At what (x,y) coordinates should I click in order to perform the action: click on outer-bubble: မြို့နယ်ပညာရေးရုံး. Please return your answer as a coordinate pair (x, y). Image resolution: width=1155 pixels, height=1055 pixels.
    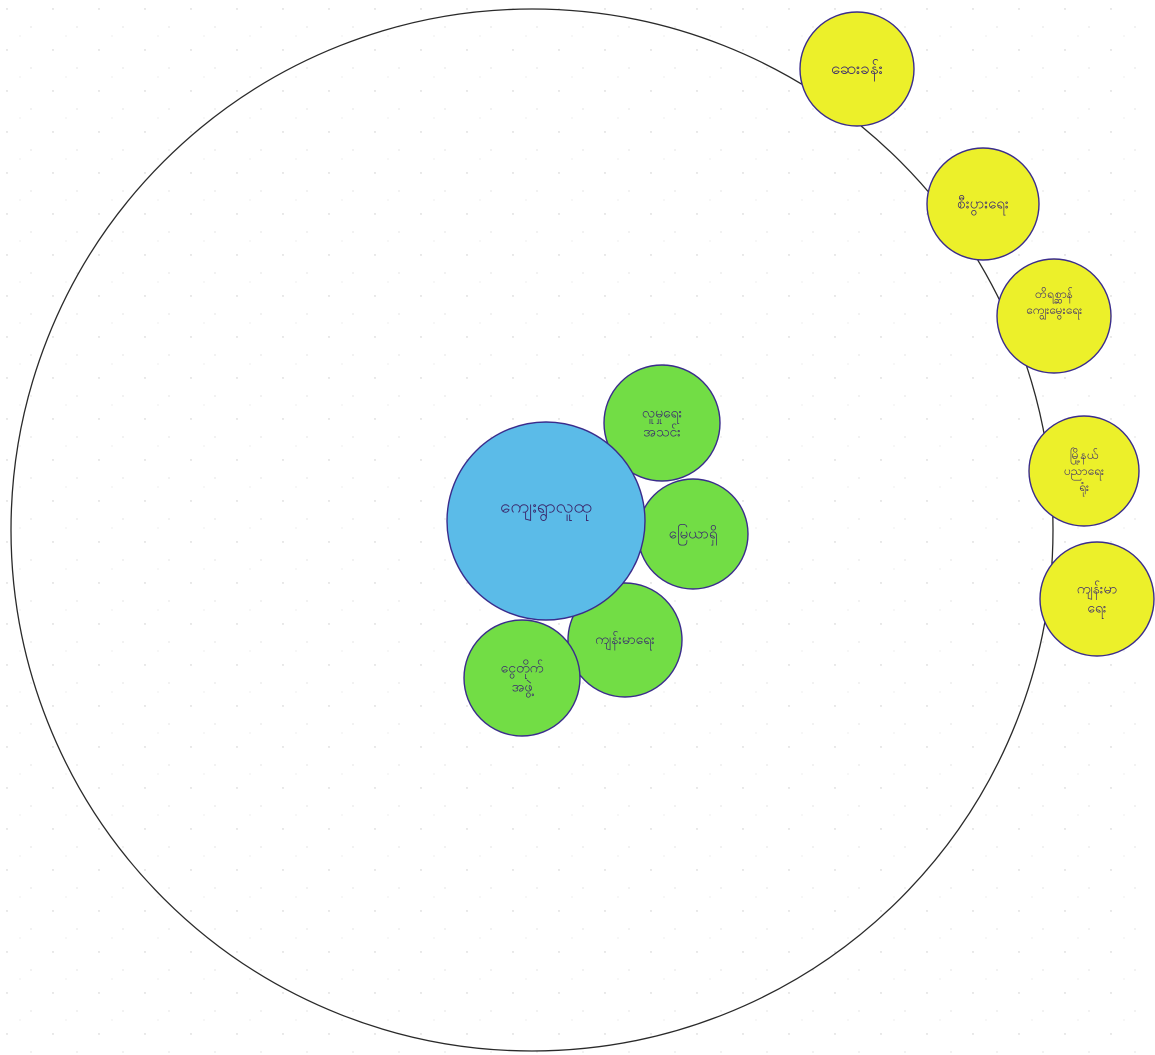
    Looking at the image, I should click on (1084, 471).